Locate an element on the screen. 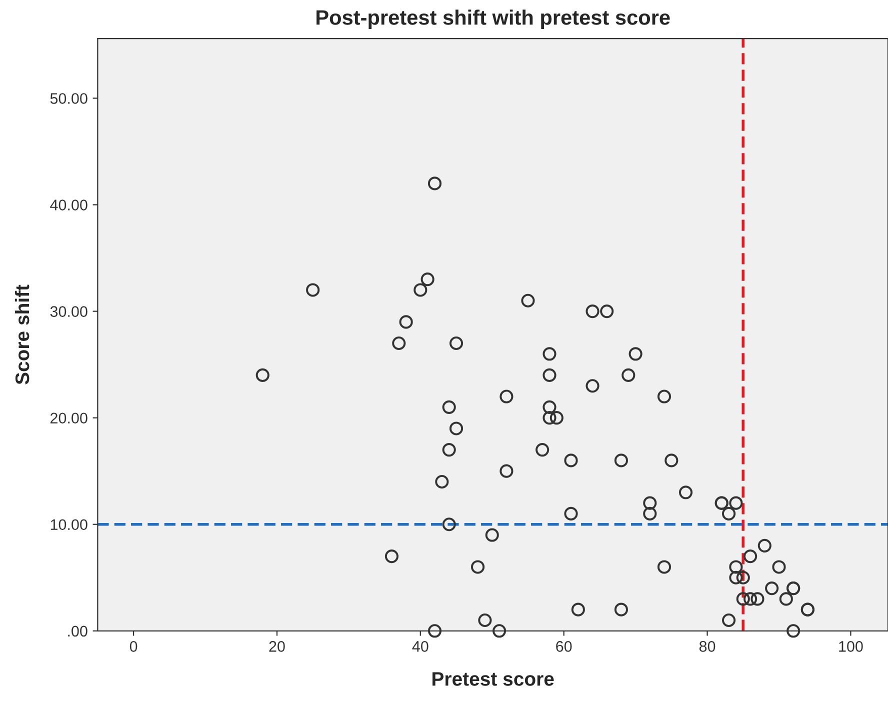 This screenshot has height=701, width=888. y-tick-label: 30.00 is located at coordinates (69, 311).